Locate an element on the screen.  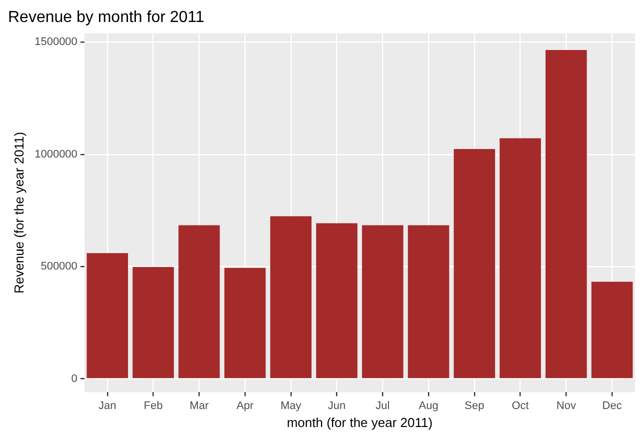
chart-title: Revenue by month for 2011 is located at coordinates (106, 17).